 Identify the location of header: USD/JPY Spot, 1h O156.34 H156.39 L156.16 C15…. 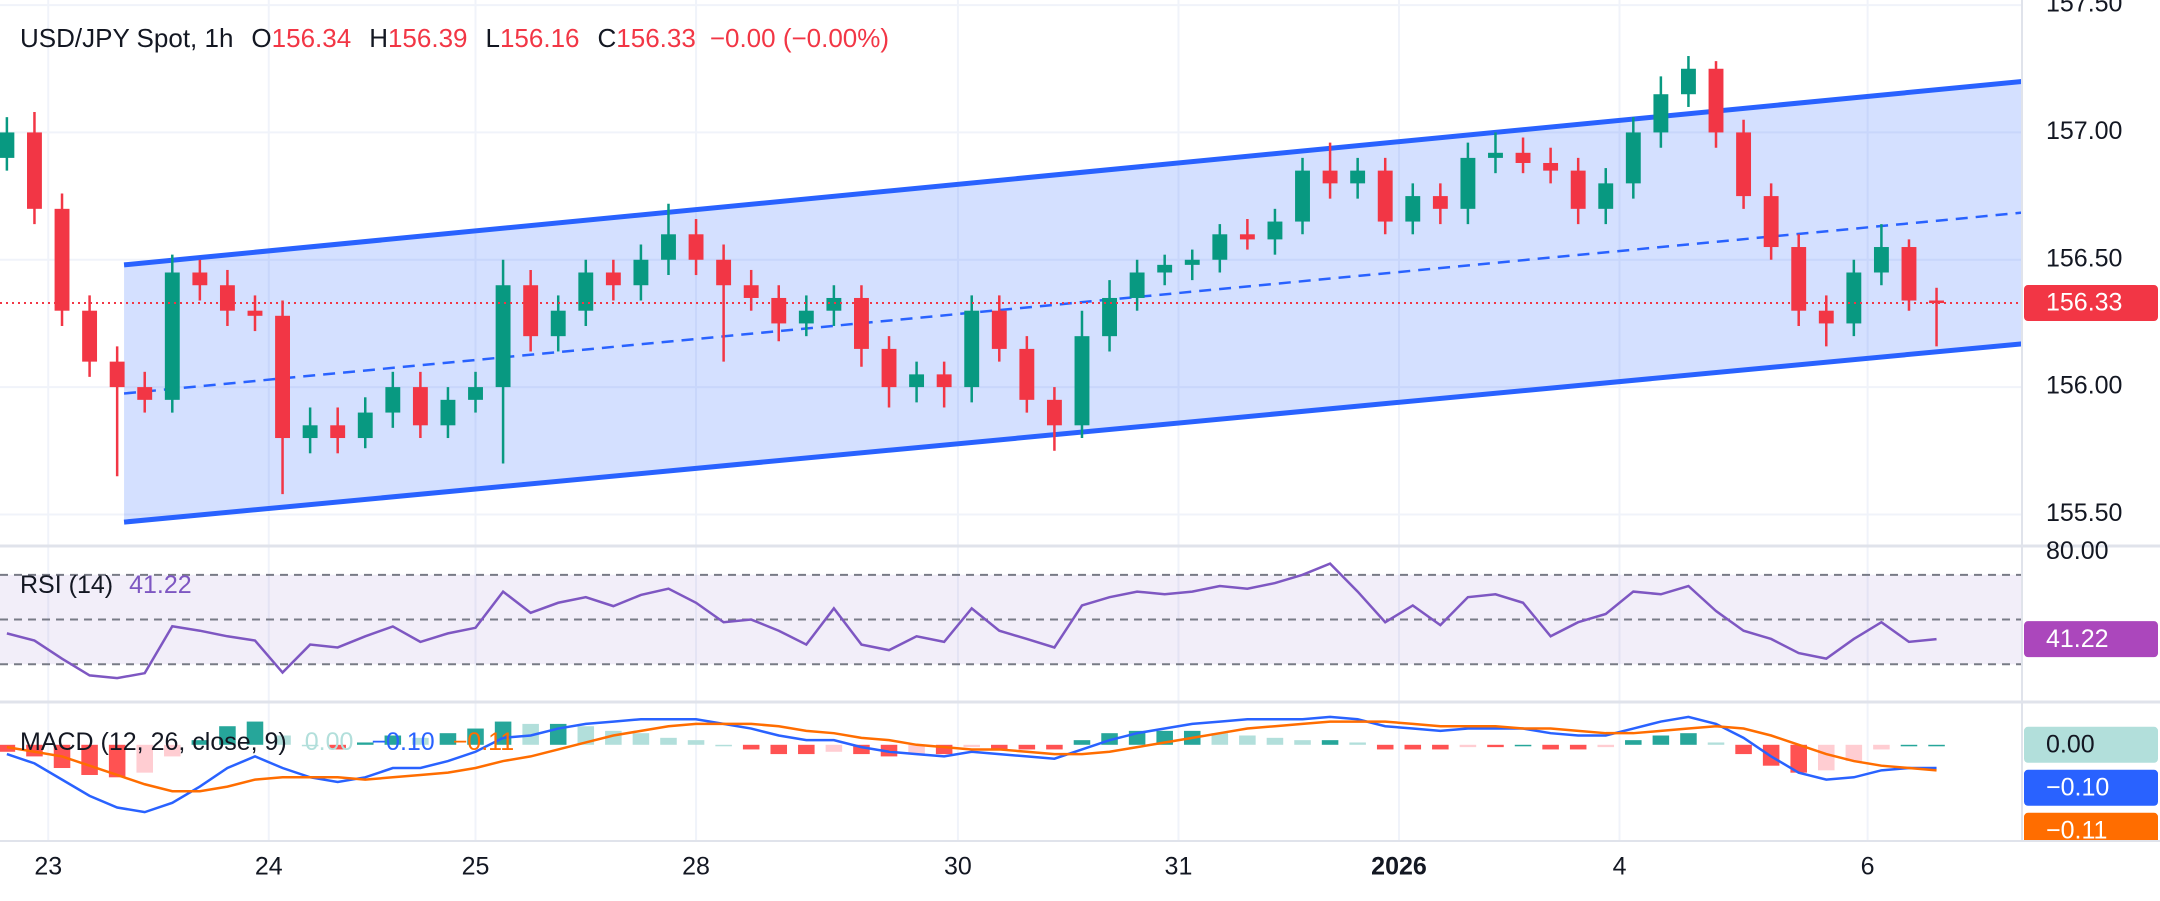
(454, 38).